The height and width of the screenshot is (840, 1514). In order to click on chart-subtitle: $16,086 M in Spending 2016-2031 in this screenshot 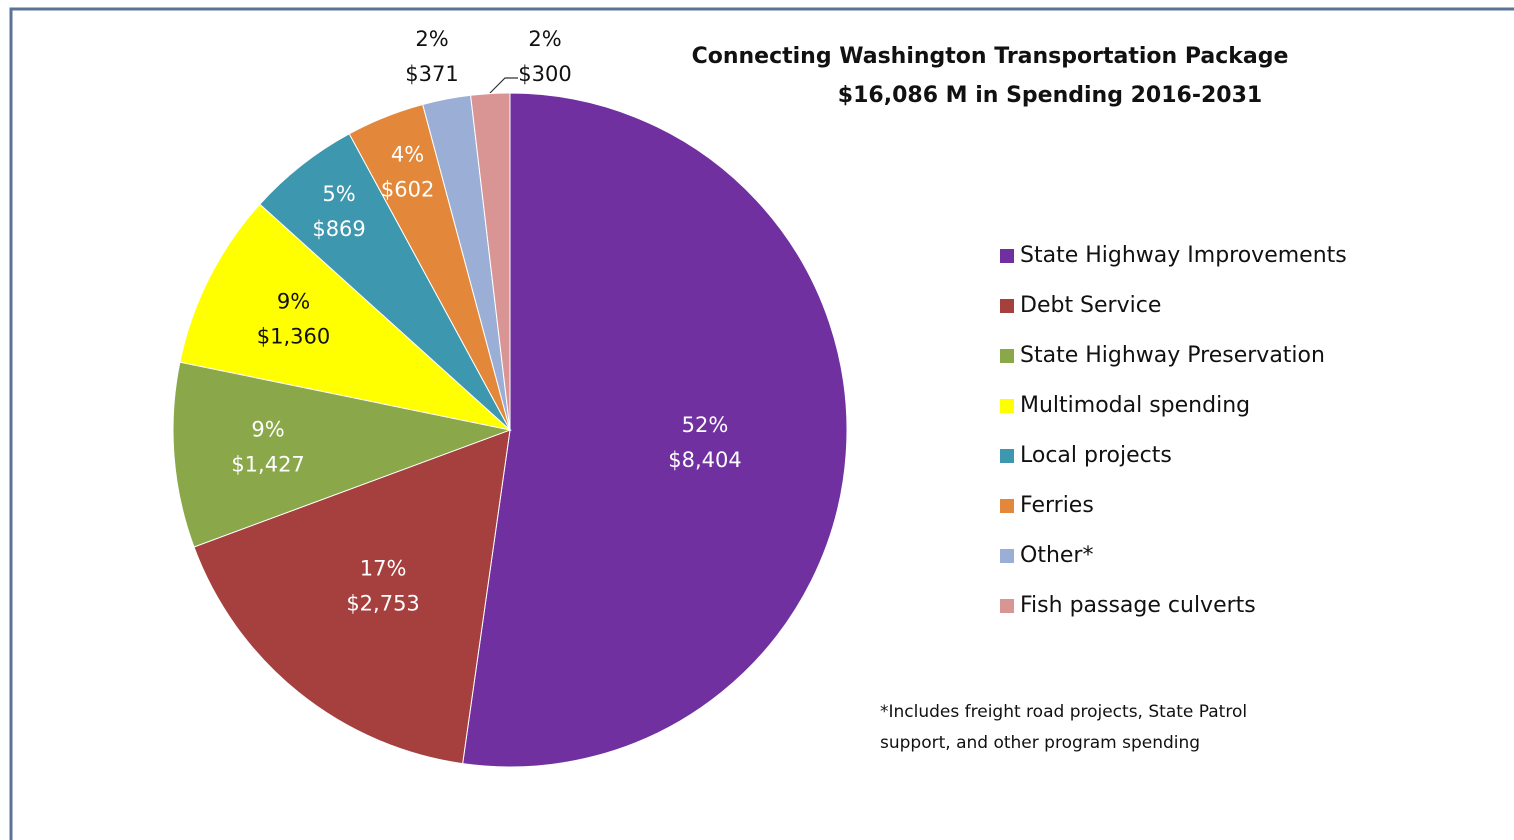, I will do `click(1050, 95)`.